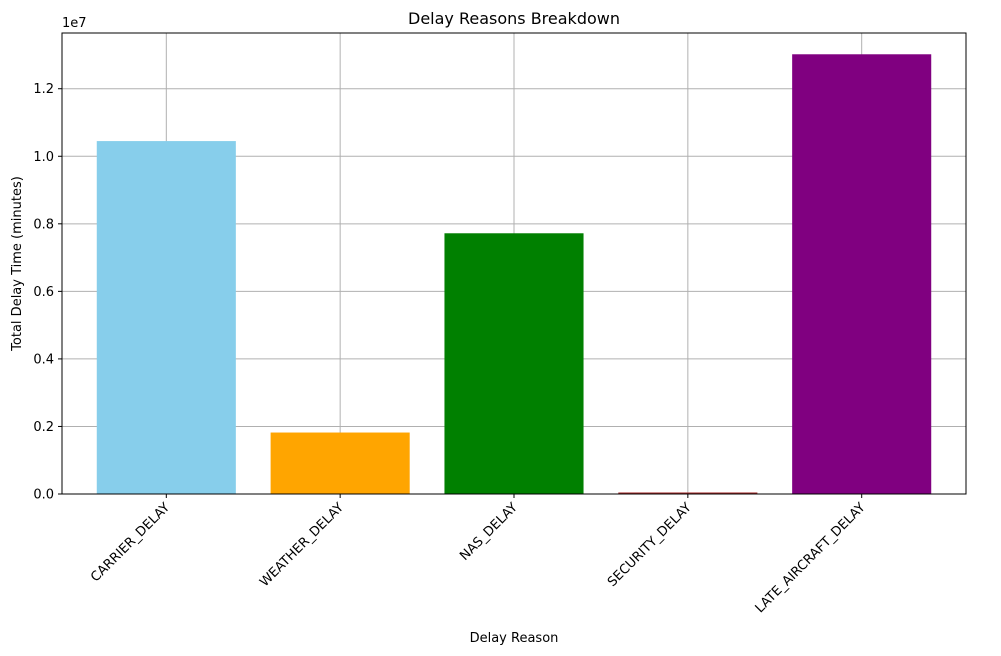 The height and width of the screenshot is (656, 1001). Describe the element at coordinates (43, 495) in the screenshot. I see `y-tick-label: 0.0` at that location.